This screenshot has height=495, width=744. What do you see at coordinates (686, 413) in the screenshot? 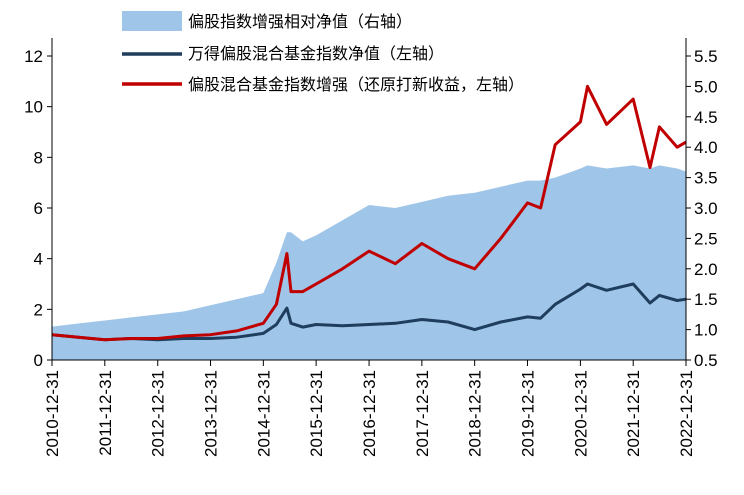
I see `x-tick-label: 2022-12-31` at bounding box center [686, 413].